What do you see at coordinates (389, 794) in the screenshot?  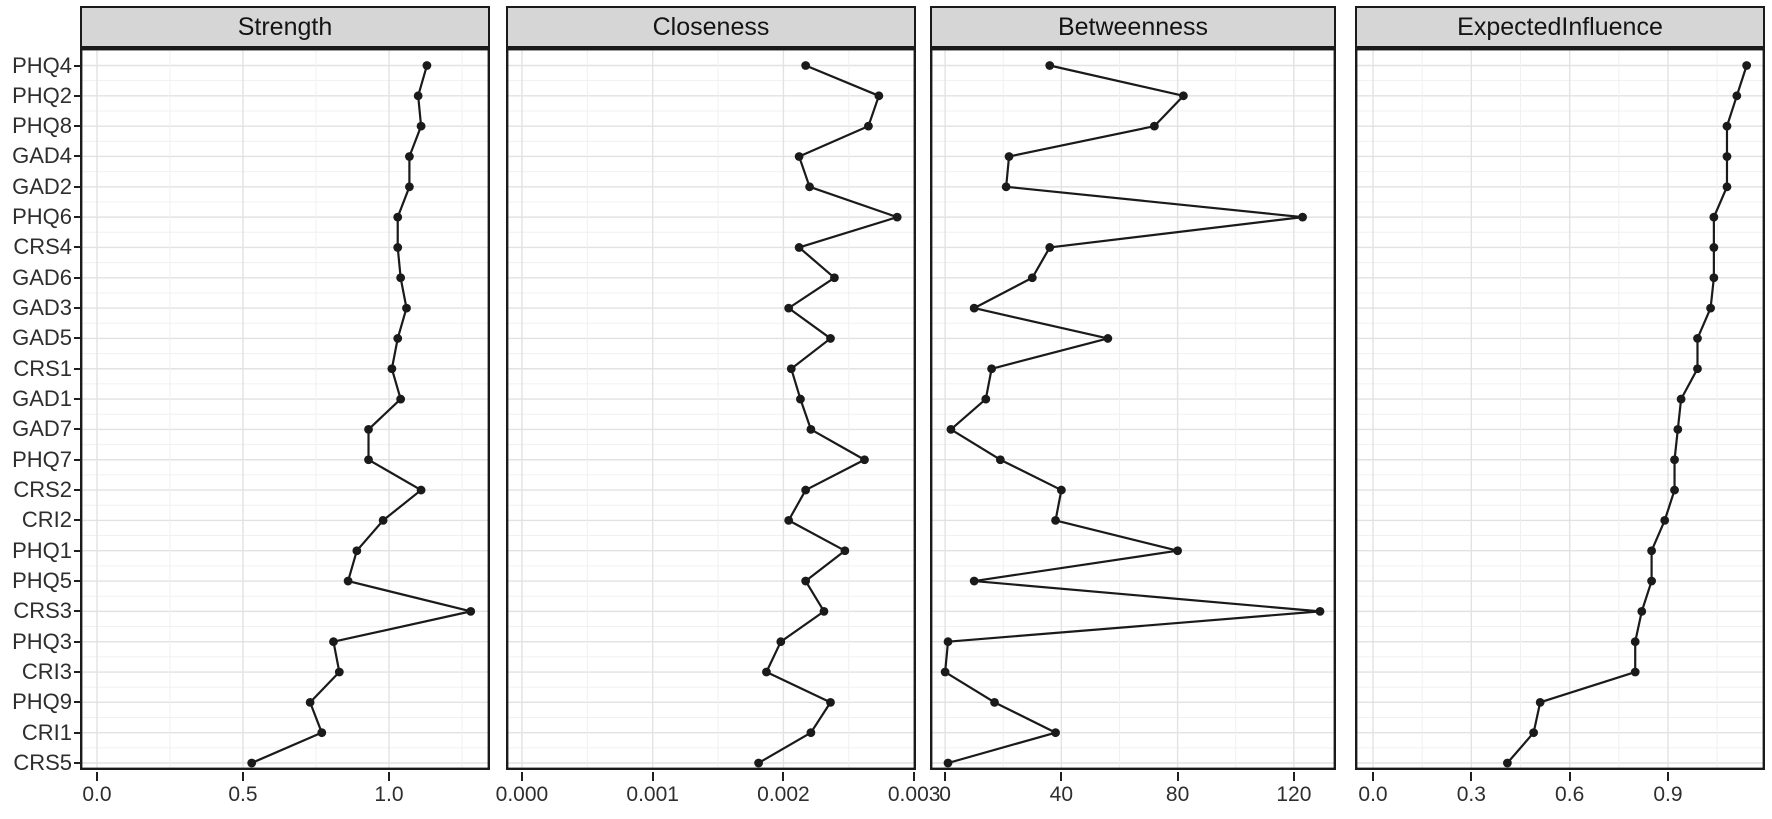 I see `x-axis-tick-label: 1.0` at bounding box center [389, 794].